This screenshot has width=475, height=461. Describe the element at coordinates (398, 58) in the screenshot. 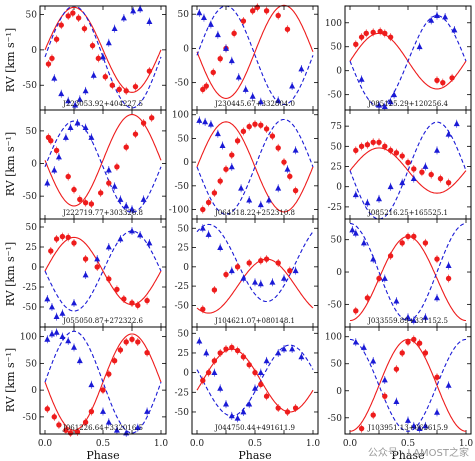

I see `rv-panel: -50 0 50 100 J085125.29+120256.4` at that location.